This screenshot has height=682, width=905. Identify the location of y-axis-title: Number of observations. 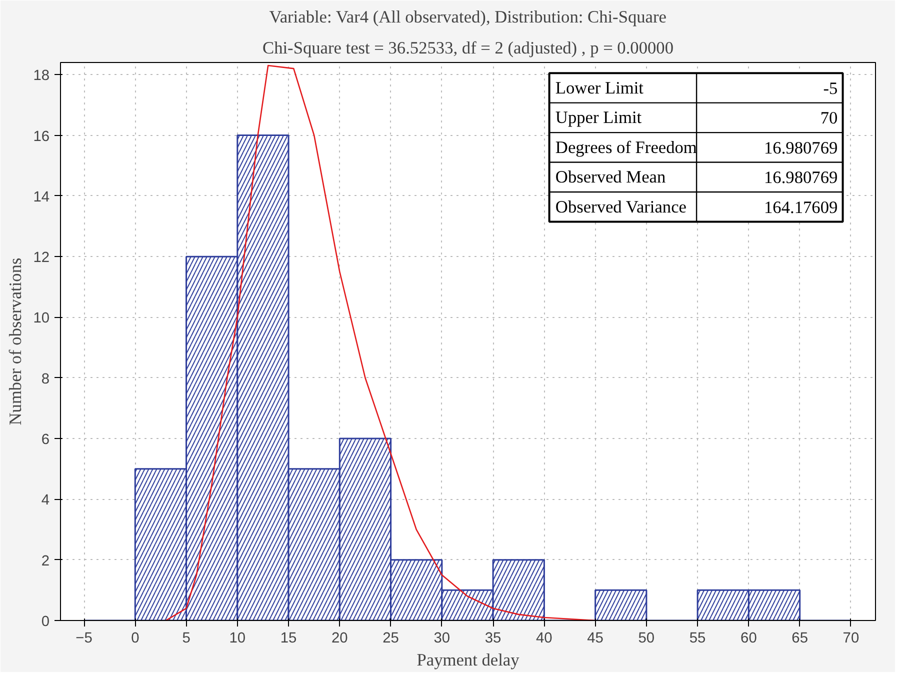
(16, 342).